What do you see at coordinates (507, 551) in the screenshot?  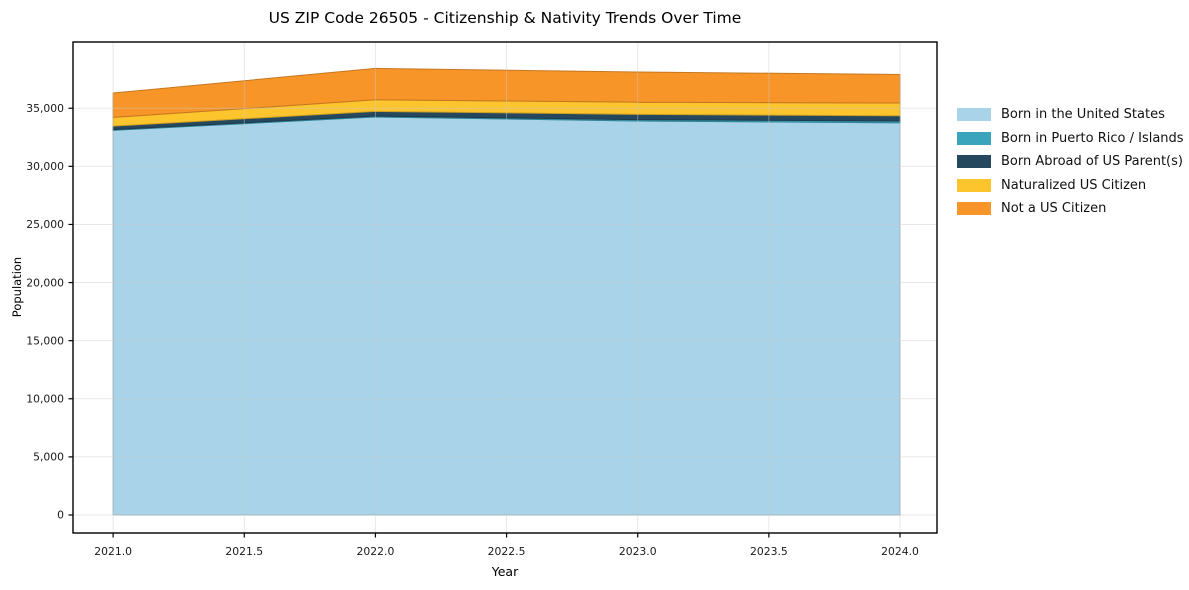 I see `x-tick-label: 2022.5` at bounding box center [507, 551].